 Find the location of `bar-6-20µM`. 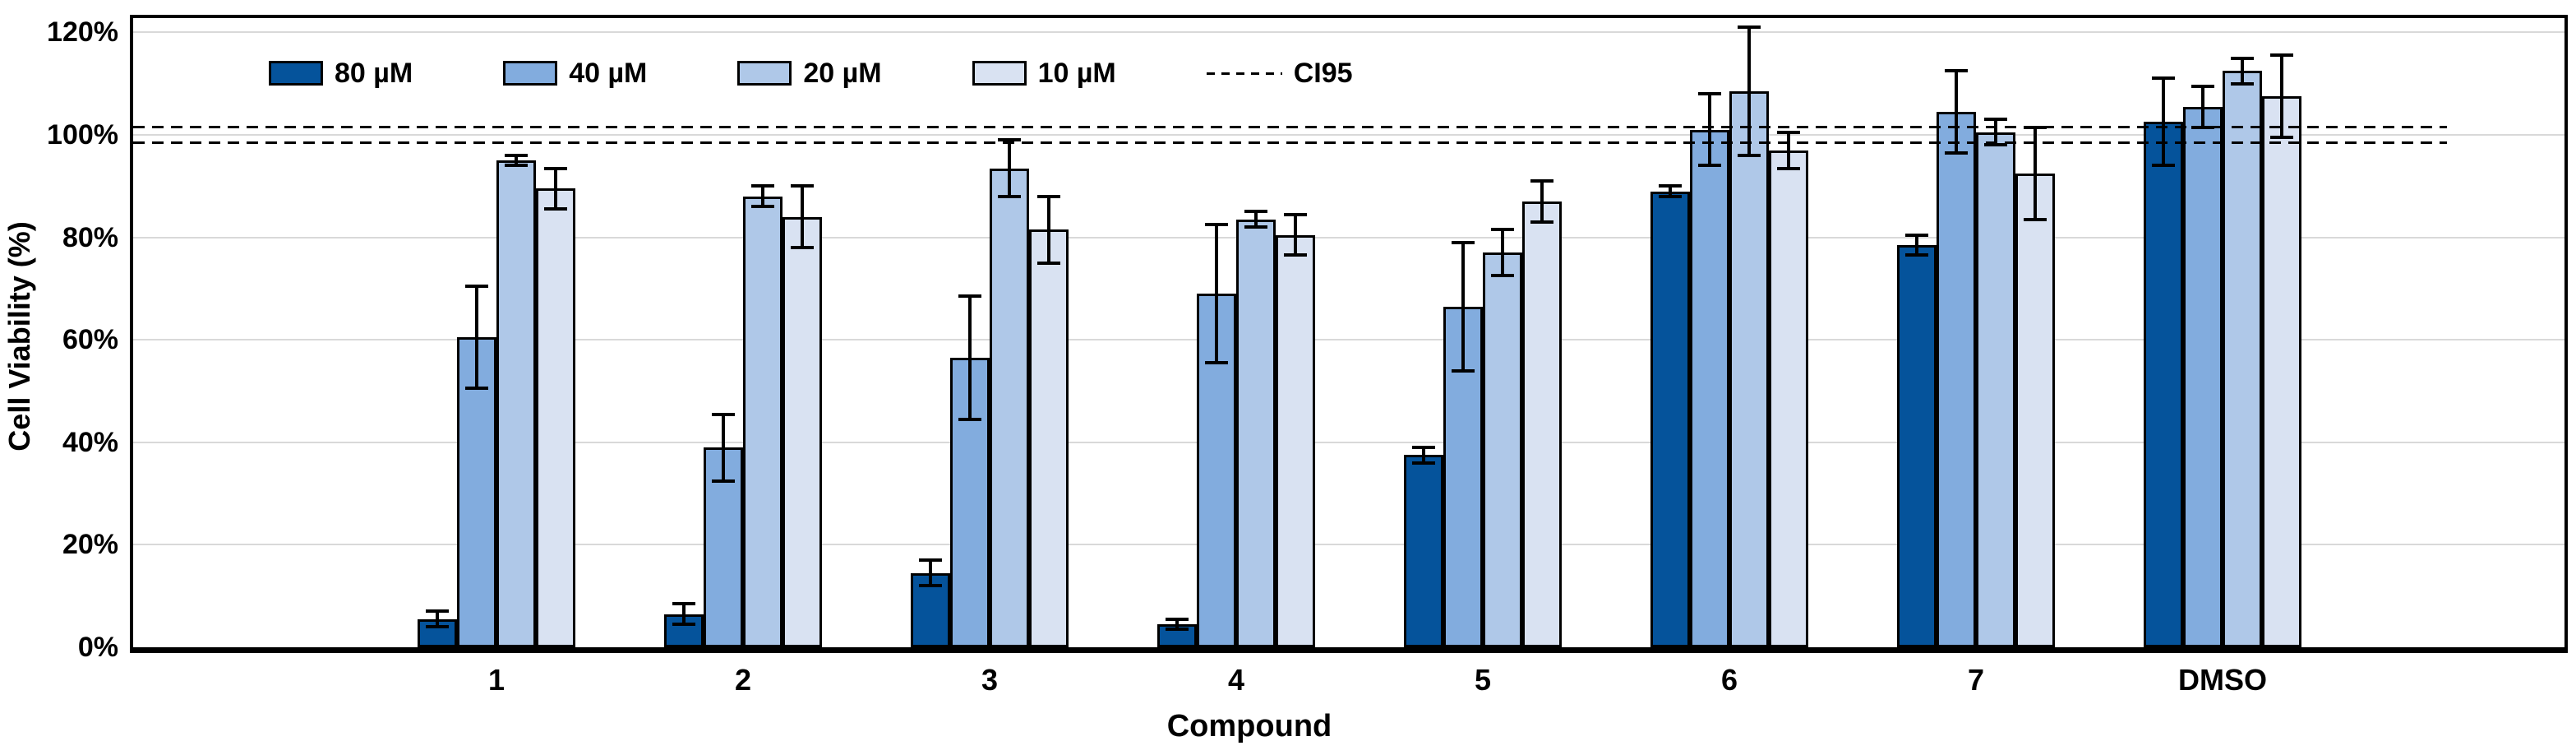

bar-6-20µM is located at coordinates (1749, 369).